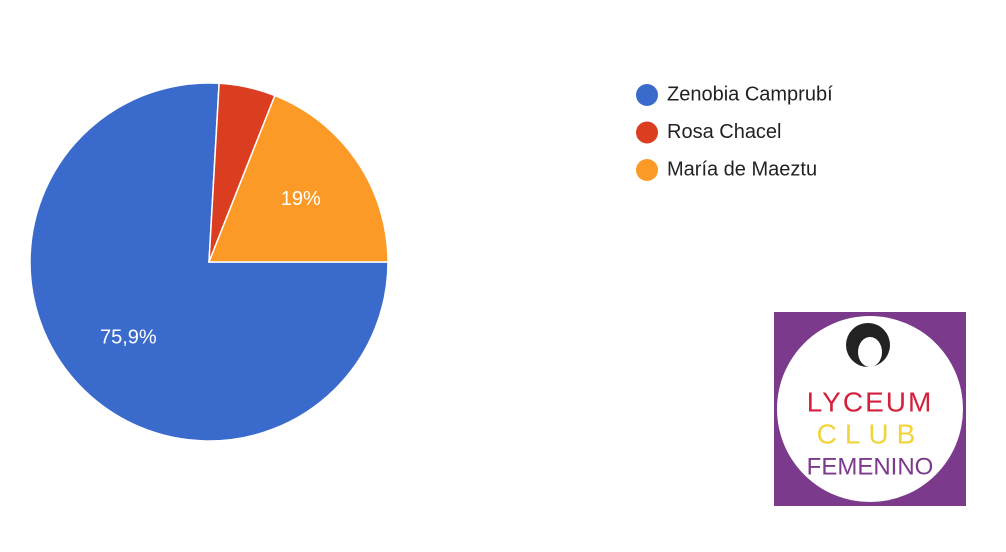  I want to click on logo-line: CLUB, so click(870, 433).